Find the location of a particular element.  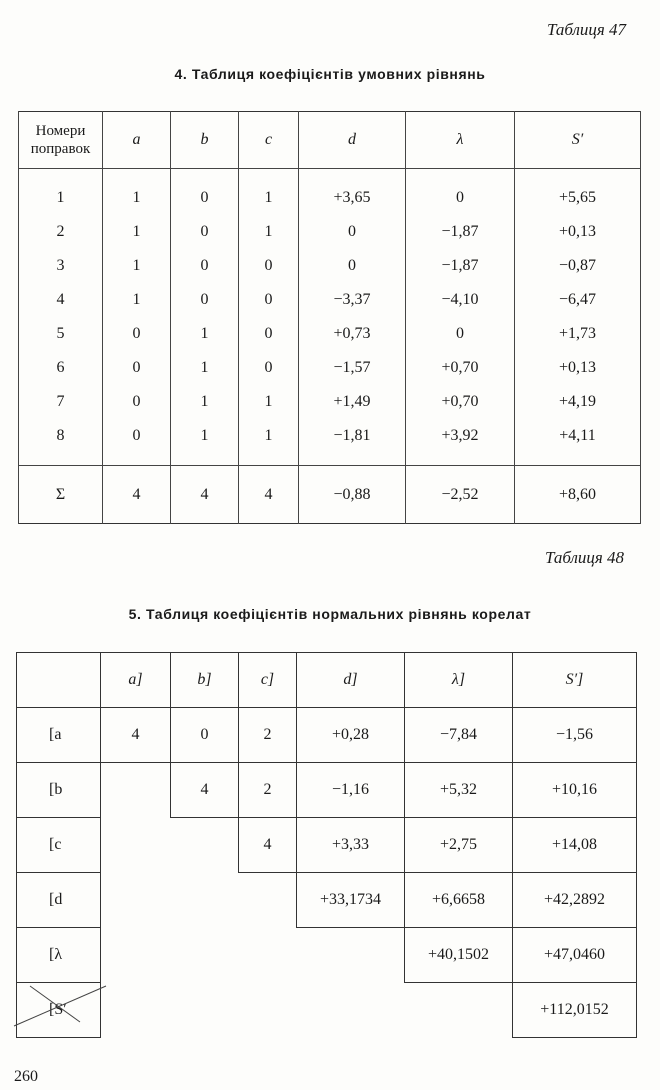

sum-row: Σ 4 4 4 −0,88 −2,52 +8,60 is located at coordinates (329, 494).